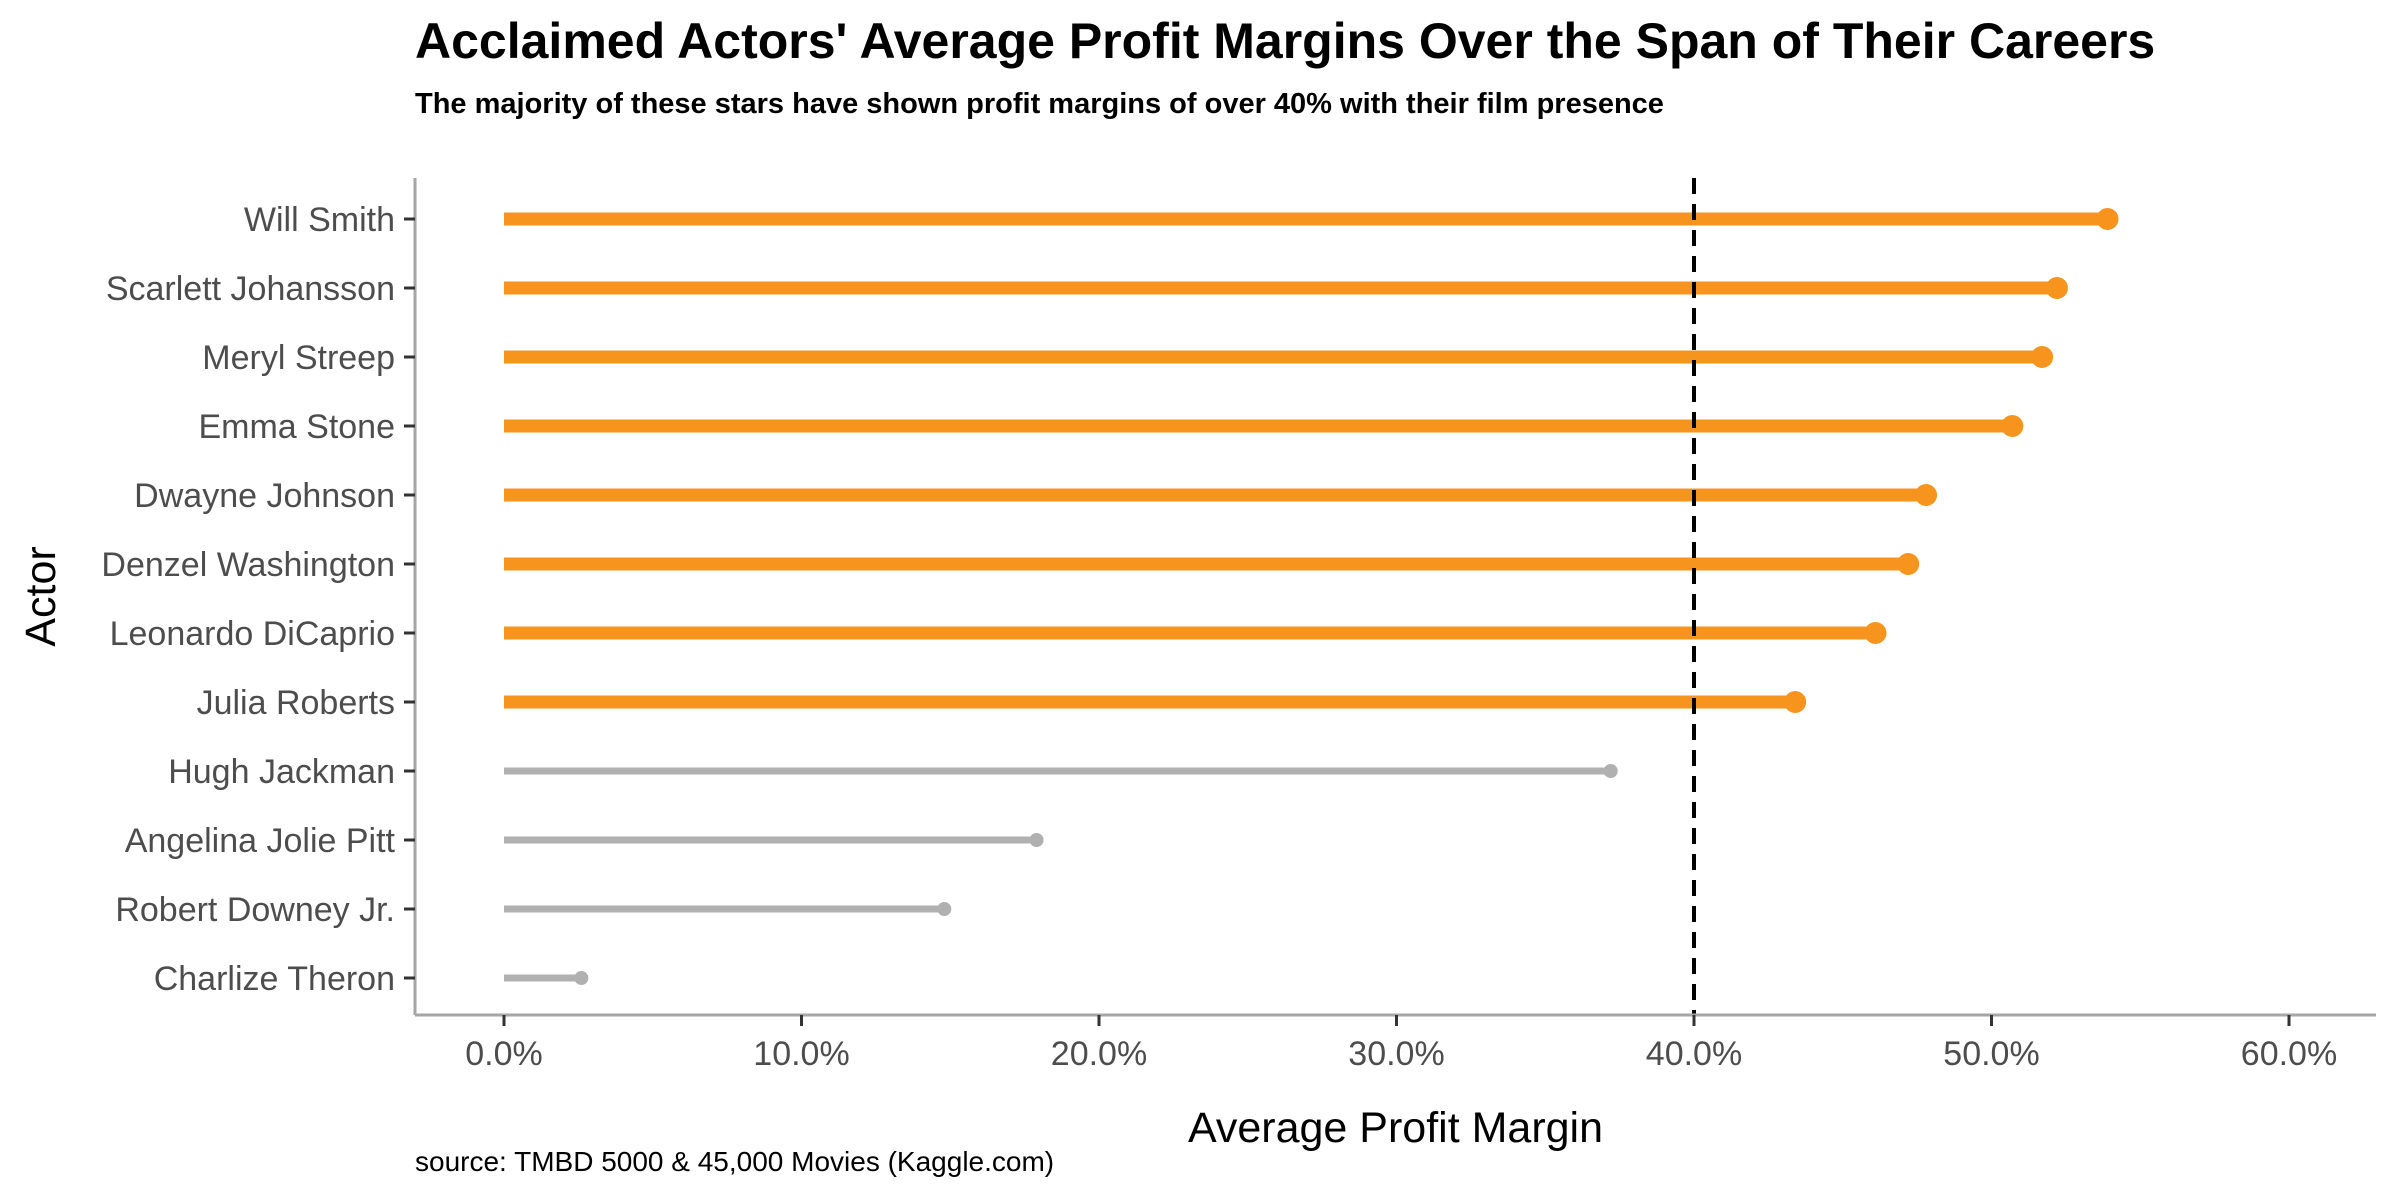 The image size is (2400, 1200). What do you see at coordinates (41, 596) in the screenshot?
I see `y-axis-title: Actor` at bounding box center [41, 596].